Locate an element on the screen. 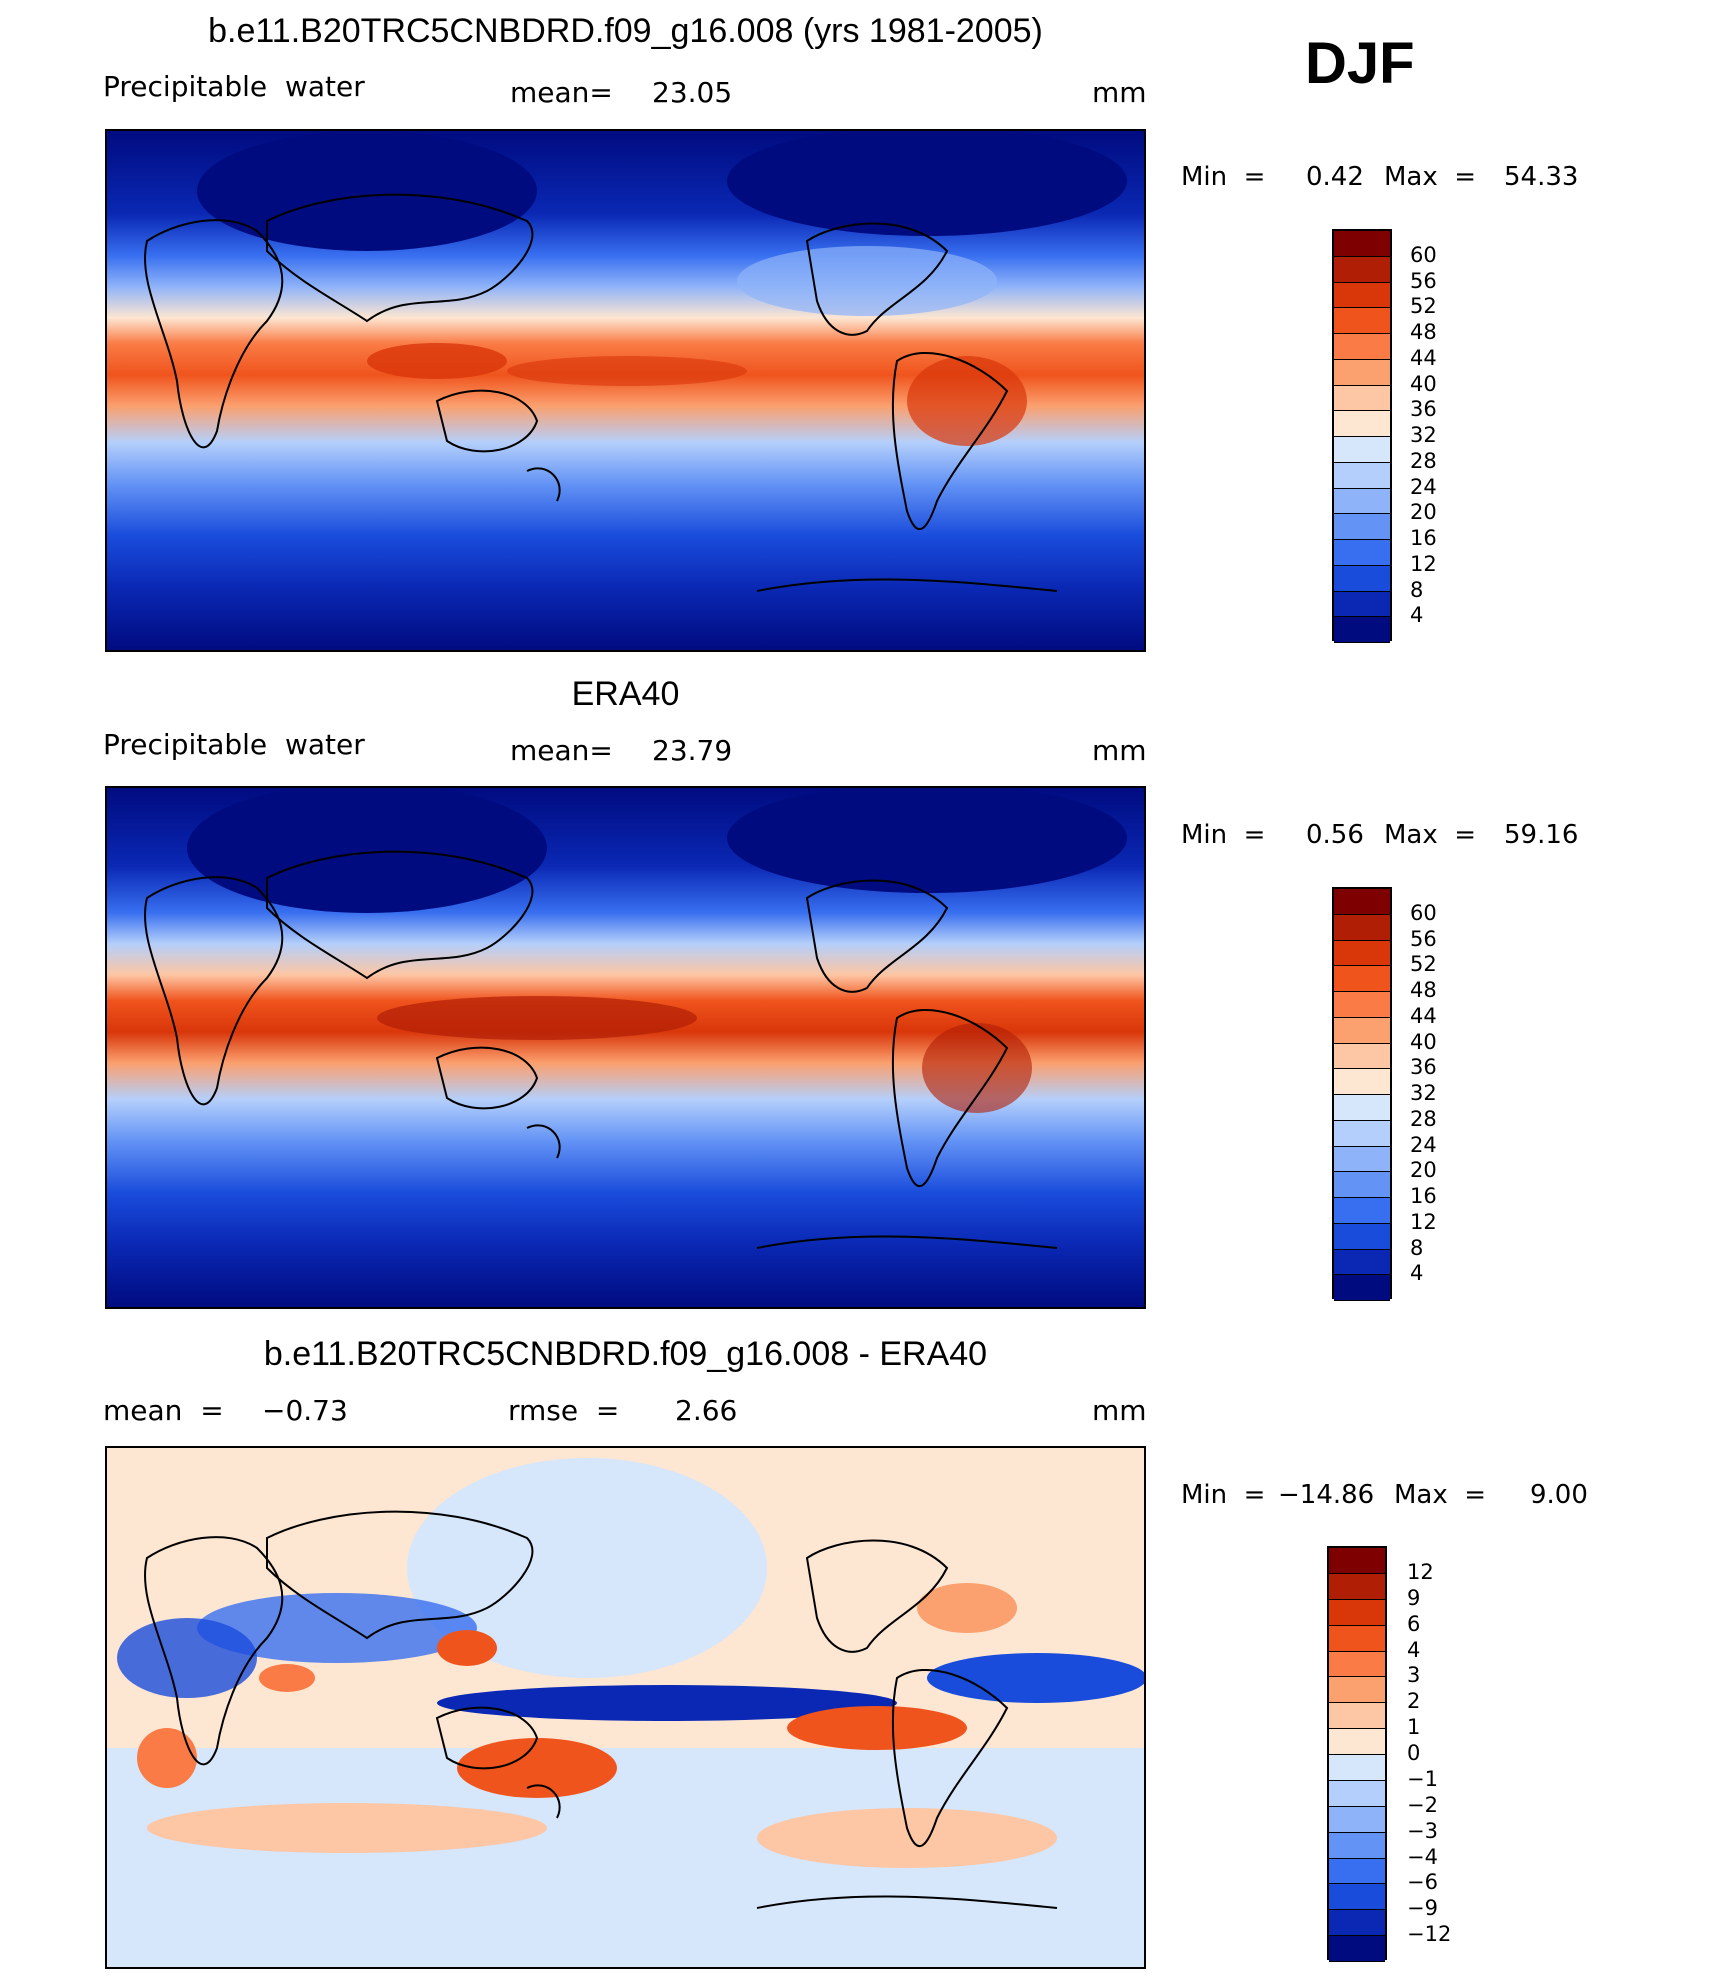 The width and height of the screenshot is (1710, 1986). model-colorbar is located at coordinates (1362, 436).